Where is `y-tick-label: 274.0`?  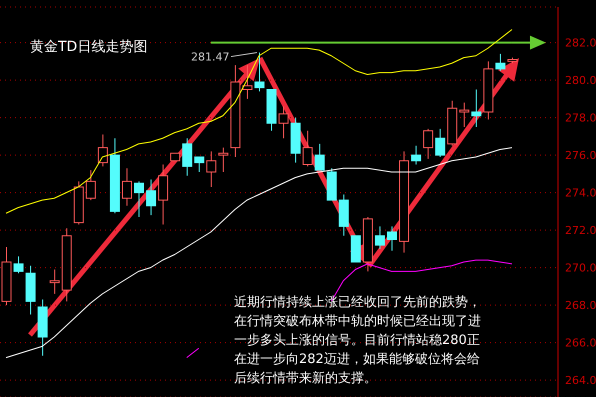
y-tick-label: 274.0 is located at coordinates (580, 193).